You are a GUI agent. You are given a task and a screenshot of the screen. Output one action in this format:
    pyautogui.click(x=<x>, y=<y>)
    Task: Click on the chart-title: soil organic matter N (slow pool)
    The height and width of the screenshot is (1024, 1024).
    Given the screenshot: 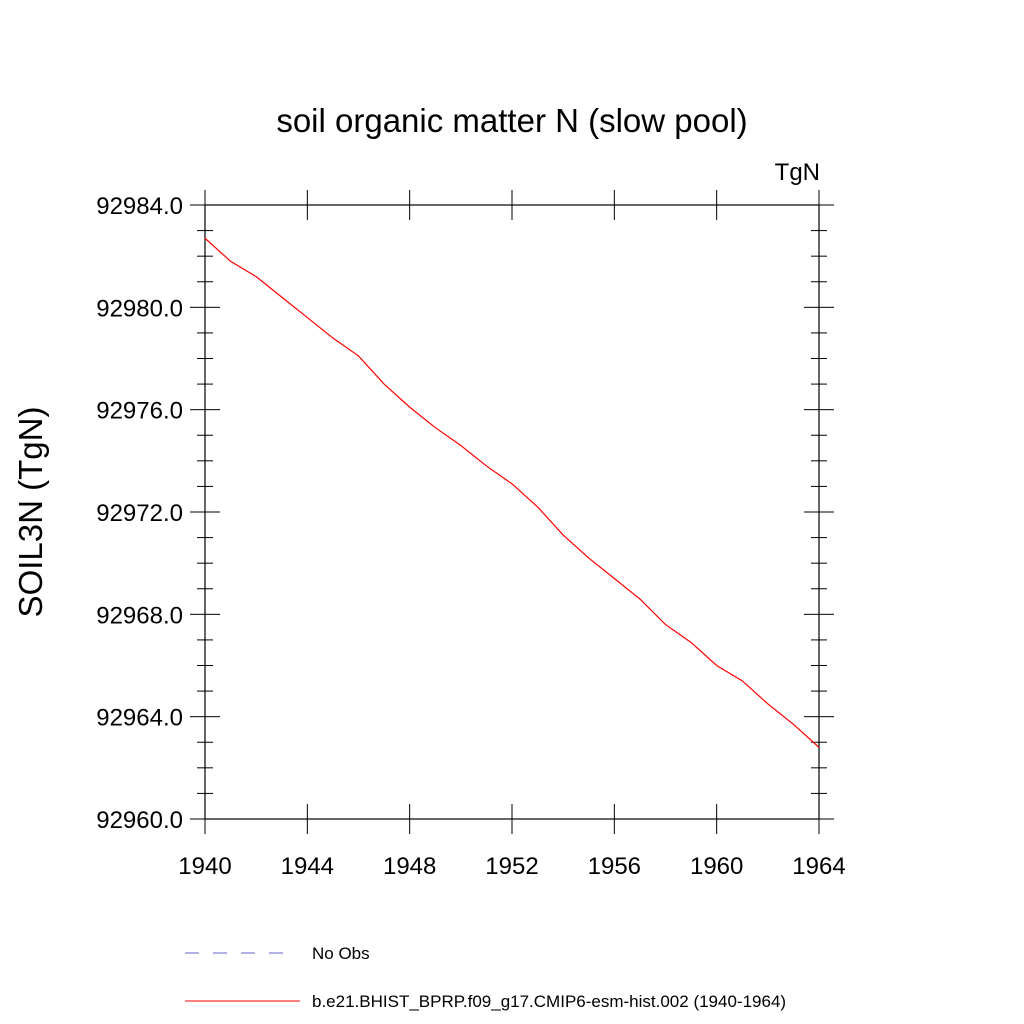 What is the action you would take?
    pyautogui.click(x=511, y=120)
    